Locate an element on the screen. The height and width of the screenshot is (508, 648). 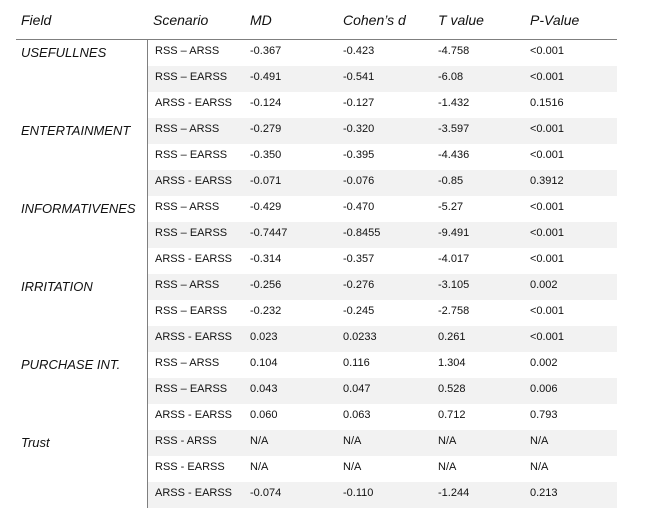
t-value-cell: -6.08 is located at coordinates (451, 77).